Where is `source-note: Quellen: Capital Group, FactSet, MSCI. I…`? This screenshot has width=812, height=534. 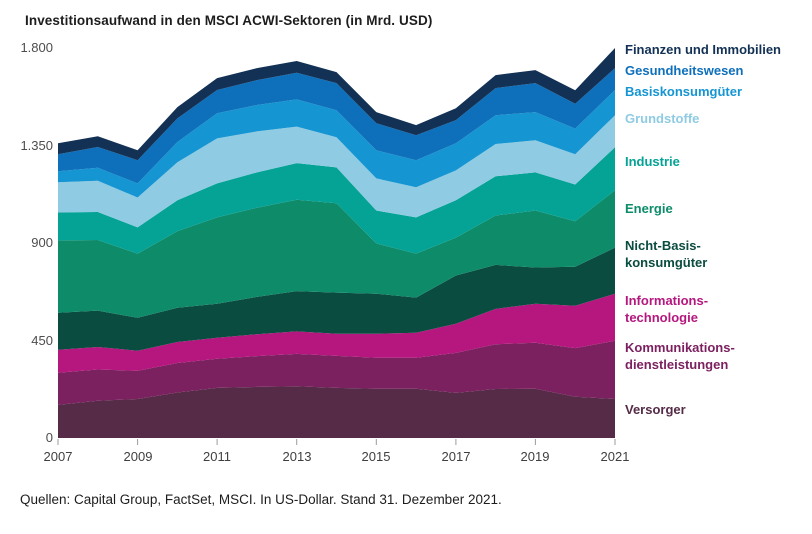
source-note: Quellen: Capital Group, FactSet, MSCI. I… is located at coordinates (261, 499).